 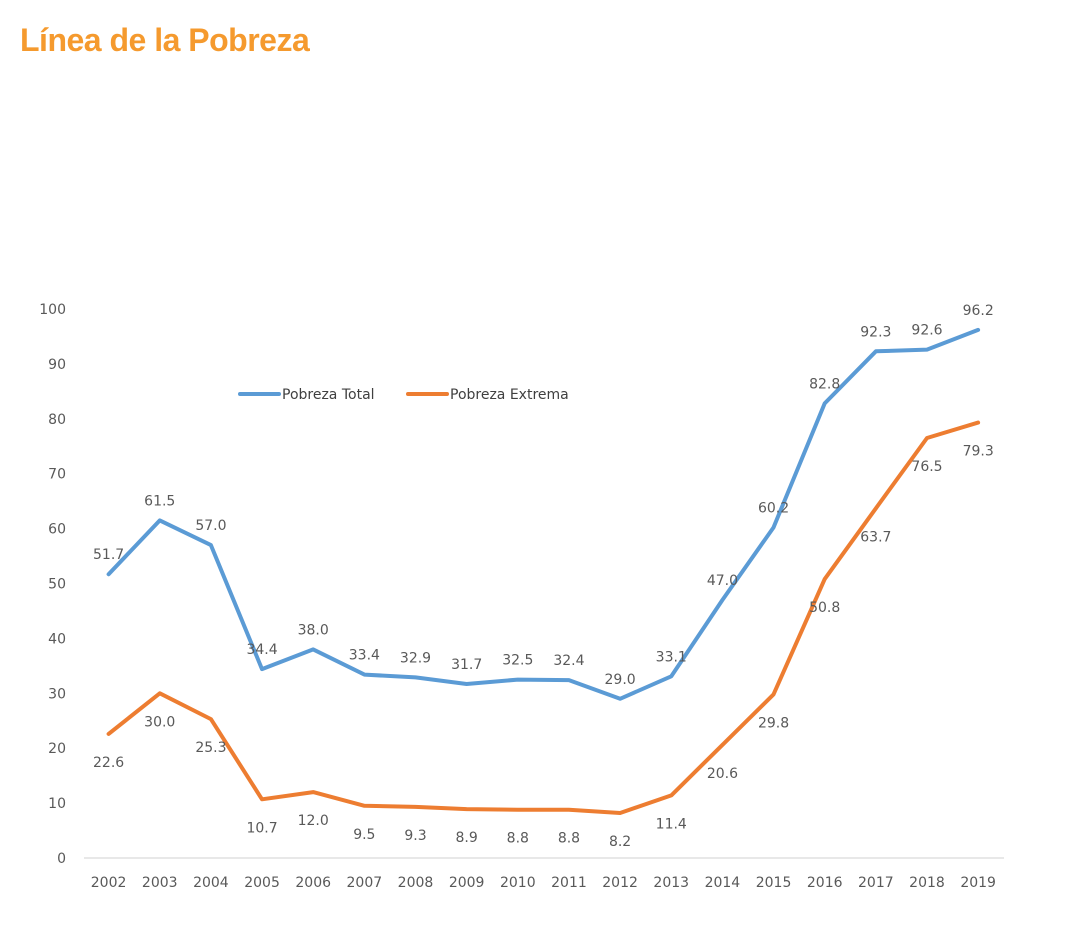 What do you see at coordinates (262, 883) in the screenshot?
I see `x-tick-label: 2005` at bounding box center [262, 883].